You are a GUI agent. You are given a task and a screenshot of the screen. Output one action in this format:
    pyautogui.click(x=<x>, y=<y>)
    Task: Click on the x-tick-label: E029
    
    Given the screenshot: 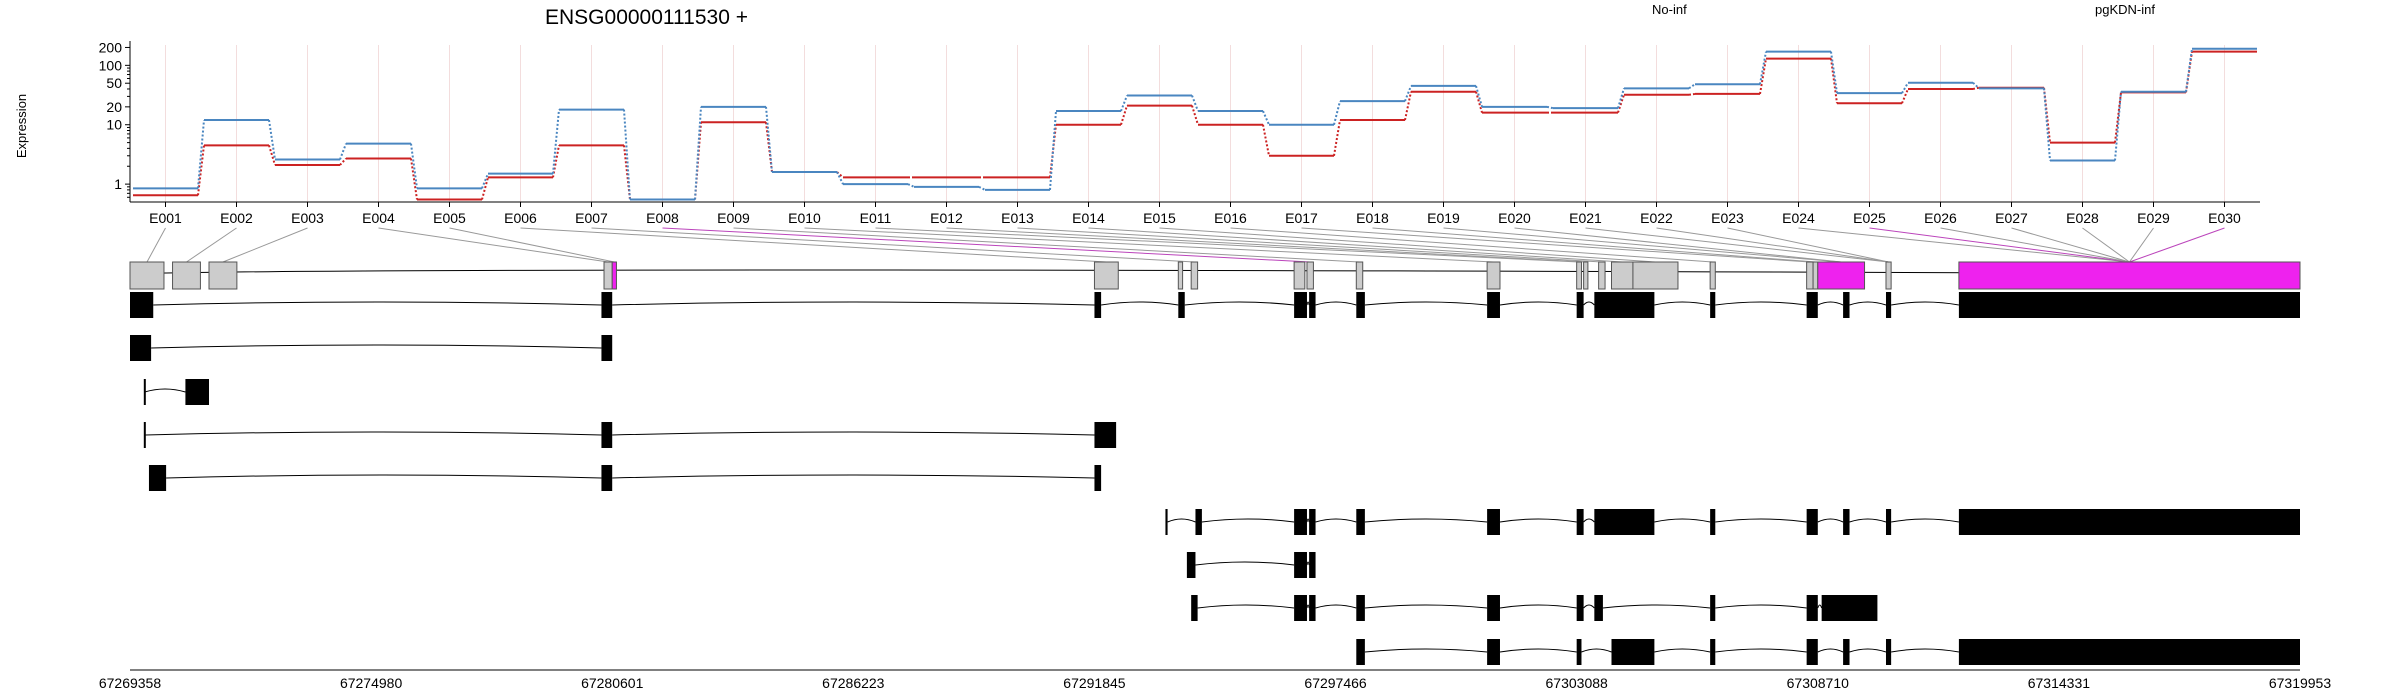 What is the action you would take?
    pyautogui.click(x=2153, y=218)
    